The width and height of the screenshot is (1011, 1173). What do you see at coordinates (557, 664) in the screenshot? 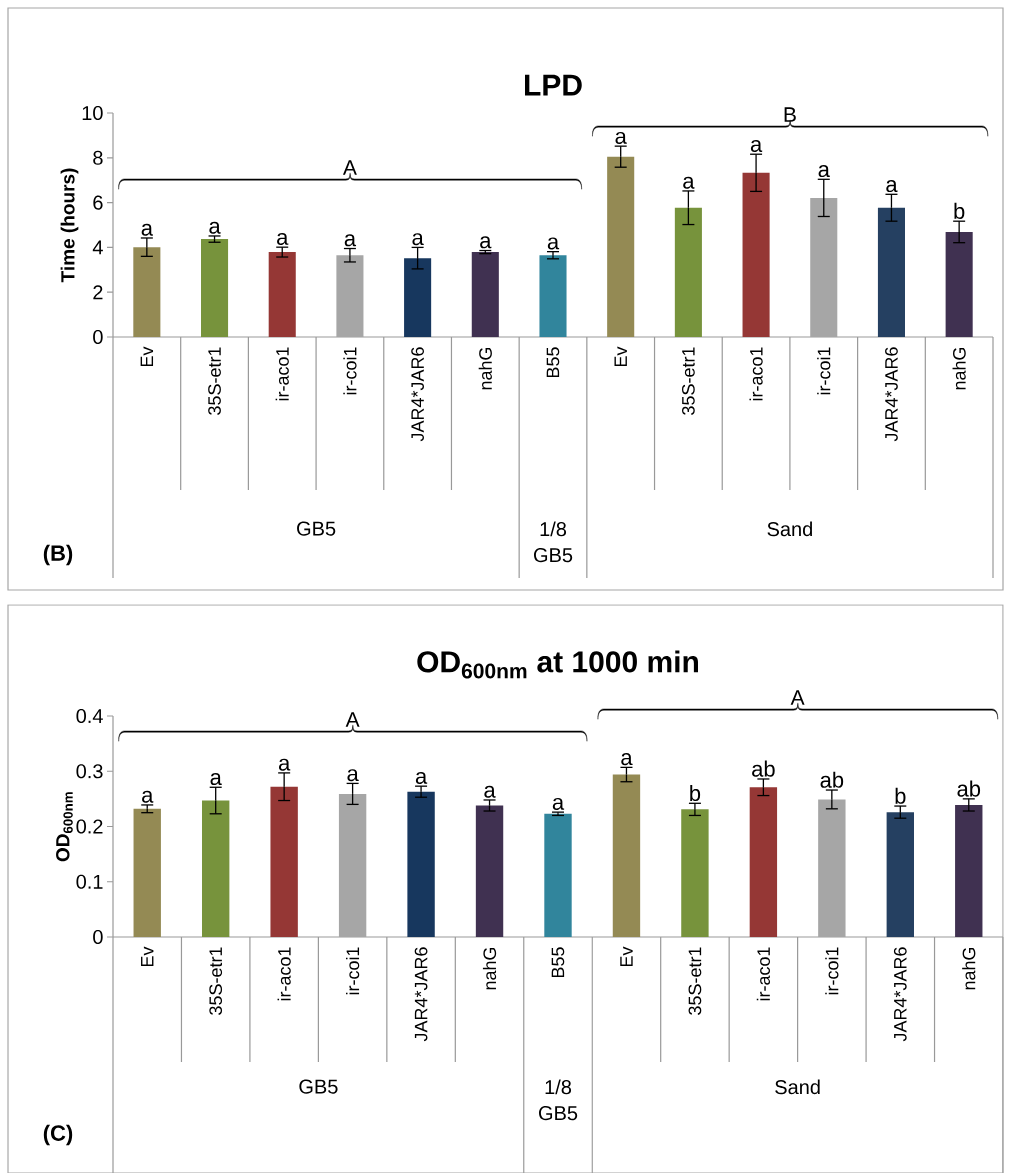
I see `chart-title: OD$_{600nm}$ at 1000 min` at bounding box center [557, 664].